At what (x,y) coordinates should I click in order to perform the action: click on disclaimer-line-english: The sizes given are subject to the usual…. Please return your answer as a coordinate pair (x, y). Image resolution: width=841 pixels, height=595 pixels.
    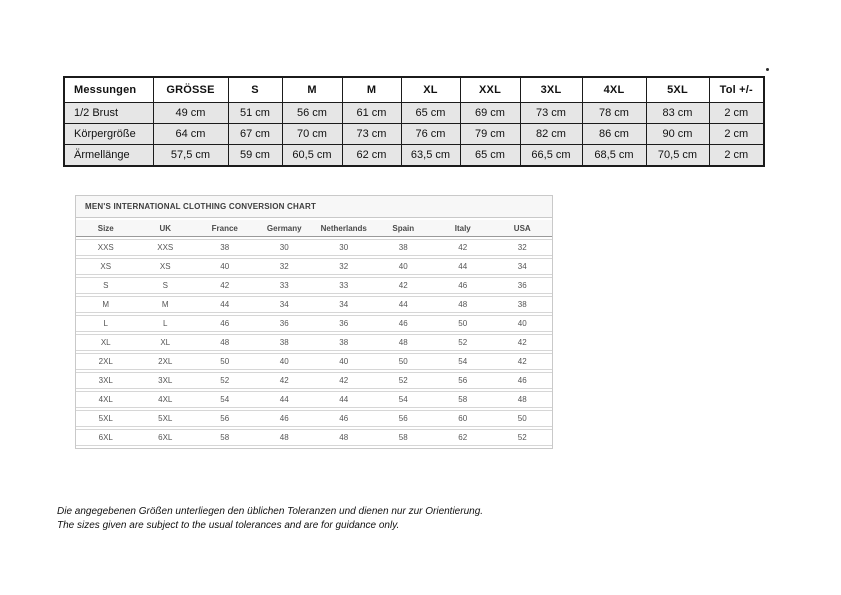
    Looking at the image, I should click on (228, 525).